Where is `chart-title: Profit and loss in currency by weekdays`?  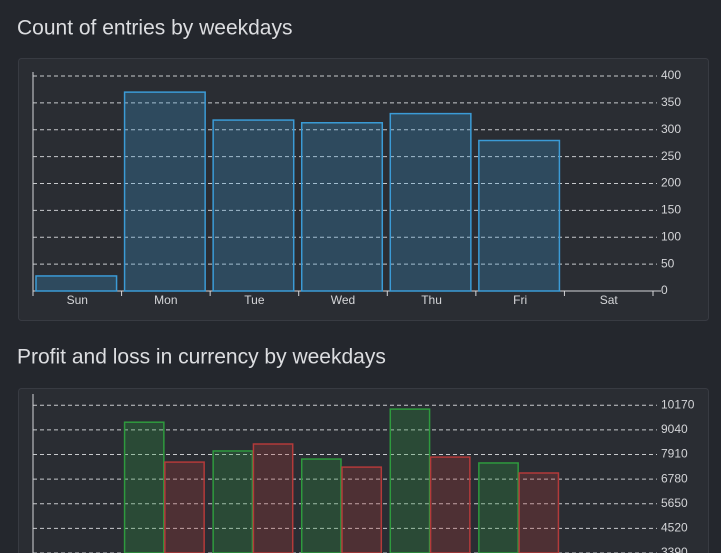 chart-title: Profit and loss in currency by weekdays is located at coordinates (201, 357).